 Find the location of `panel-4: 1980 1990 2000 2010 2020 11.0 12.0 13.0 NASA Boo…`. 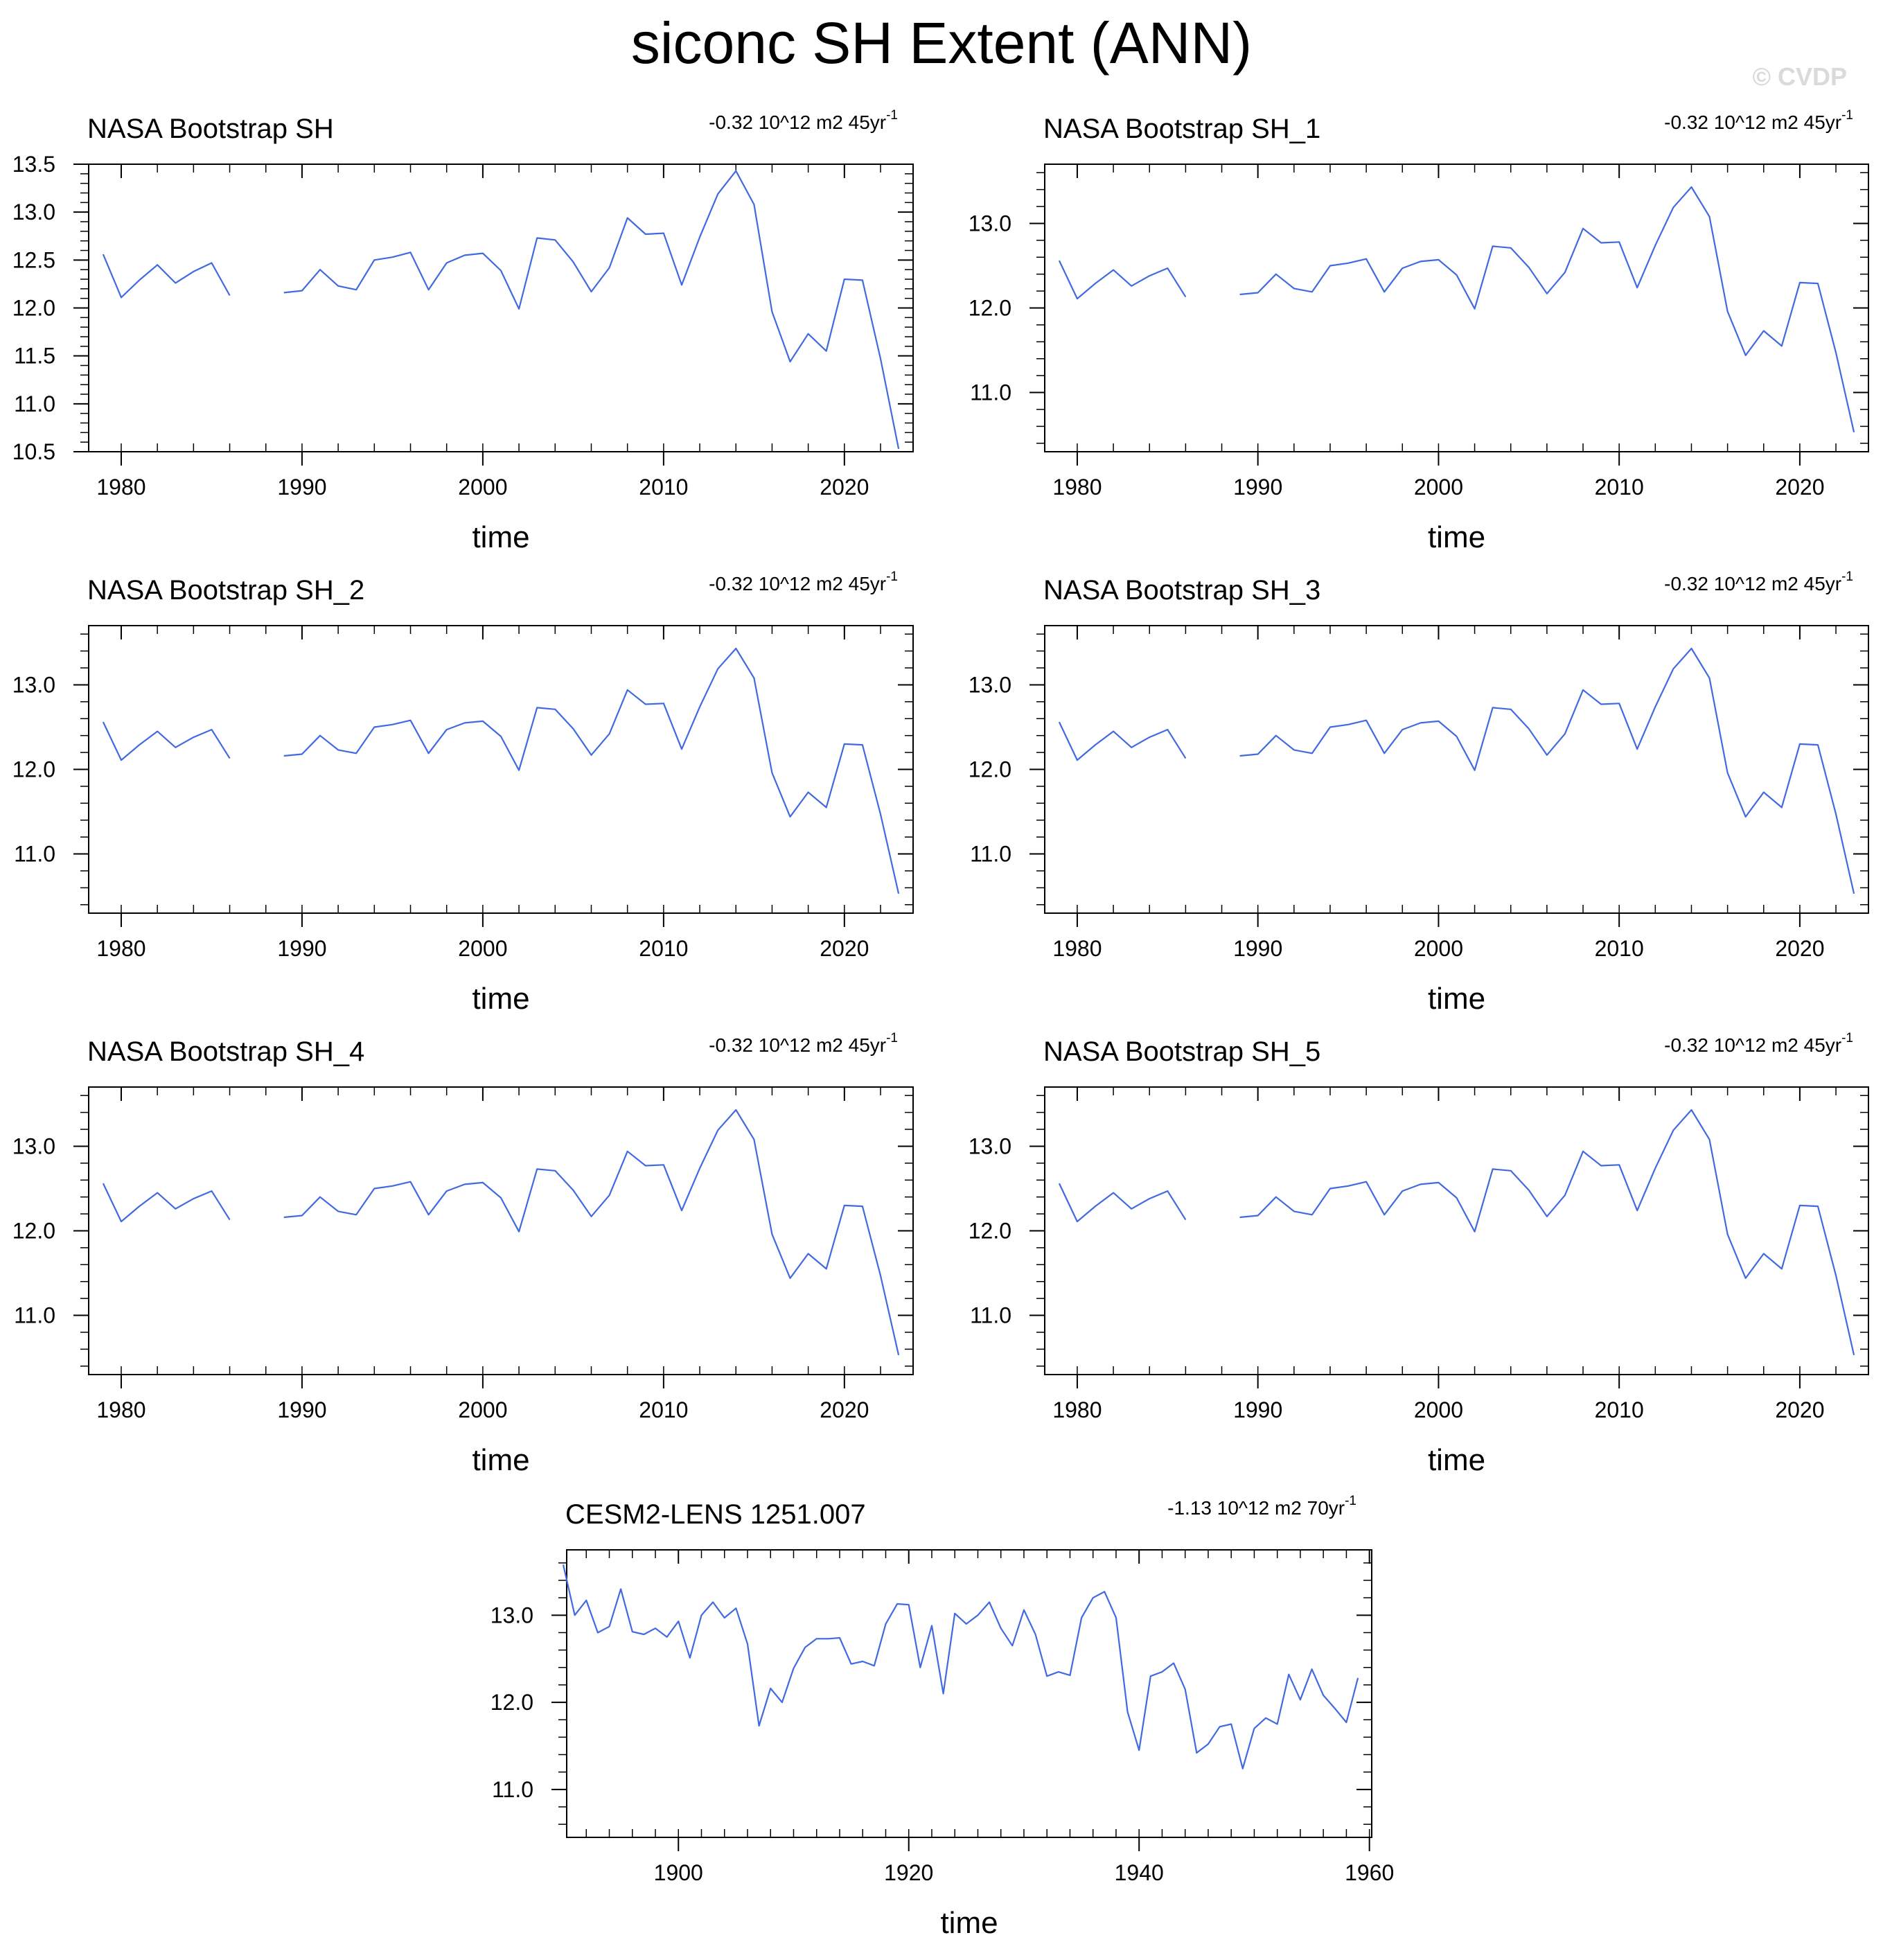

panel-4: 1980 1990 2000 2010 2020 11.0 12.0 13.0 NASA Boo… is located at coordinates (463, 1254).